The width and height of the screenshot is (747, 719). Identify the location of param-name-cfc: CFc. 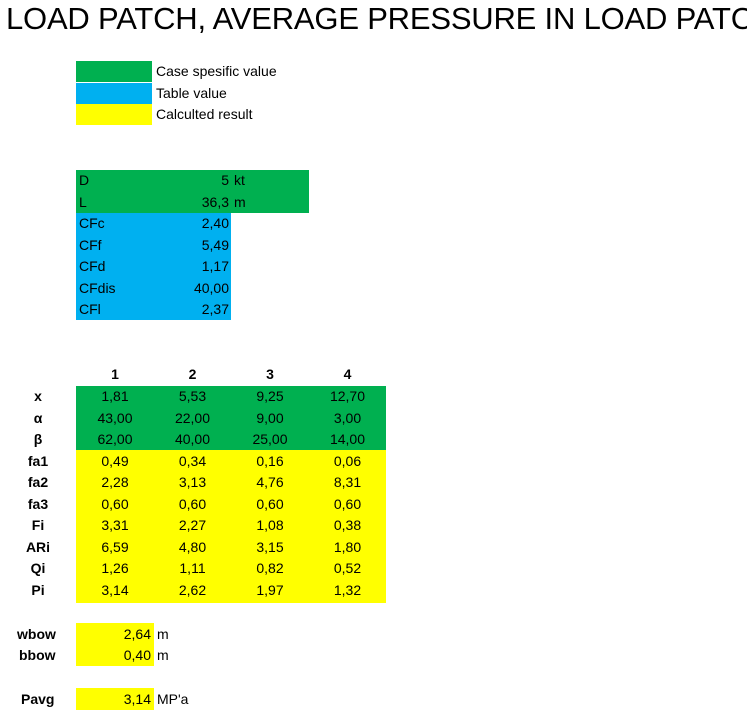
(92, 223).